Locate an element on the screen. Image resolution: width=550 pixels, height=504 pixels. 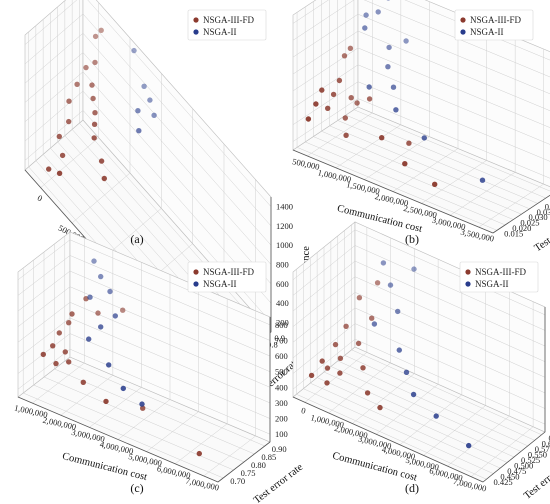
back-wall-pane is located at coordinates (453, 94).